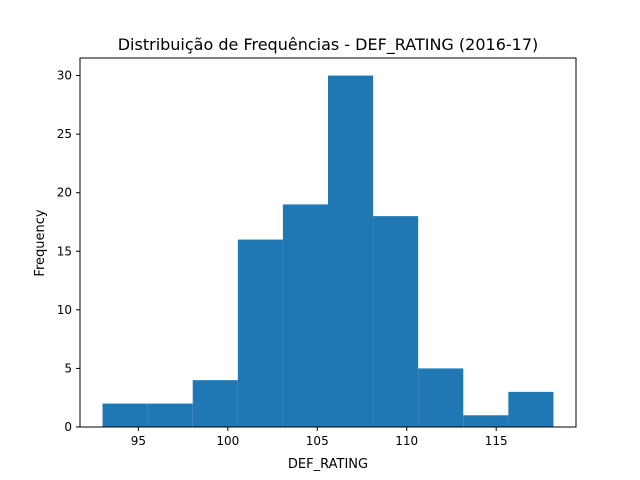 The width and height of the screenshot is (640, 480). Describe the element at coordinates (64, 310) in the screenshot. I see `y-tick-label: 10` at that location.